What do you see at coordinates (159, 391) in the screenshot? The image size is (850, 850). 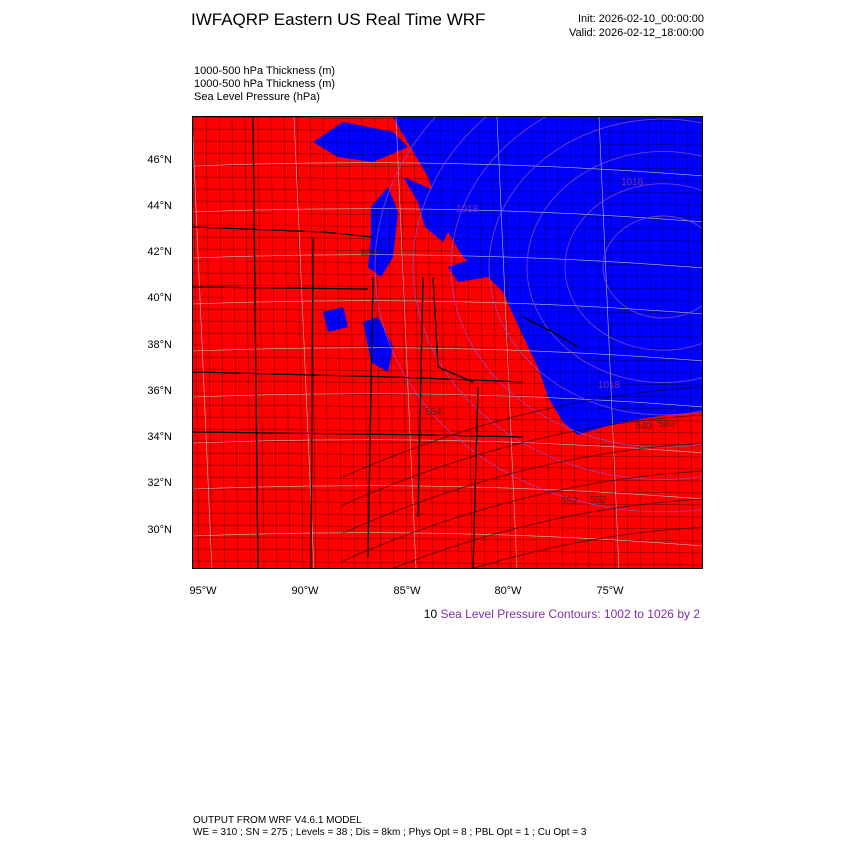 I see `lat-tick-label: 36°N` at bounding box center [159, 391].